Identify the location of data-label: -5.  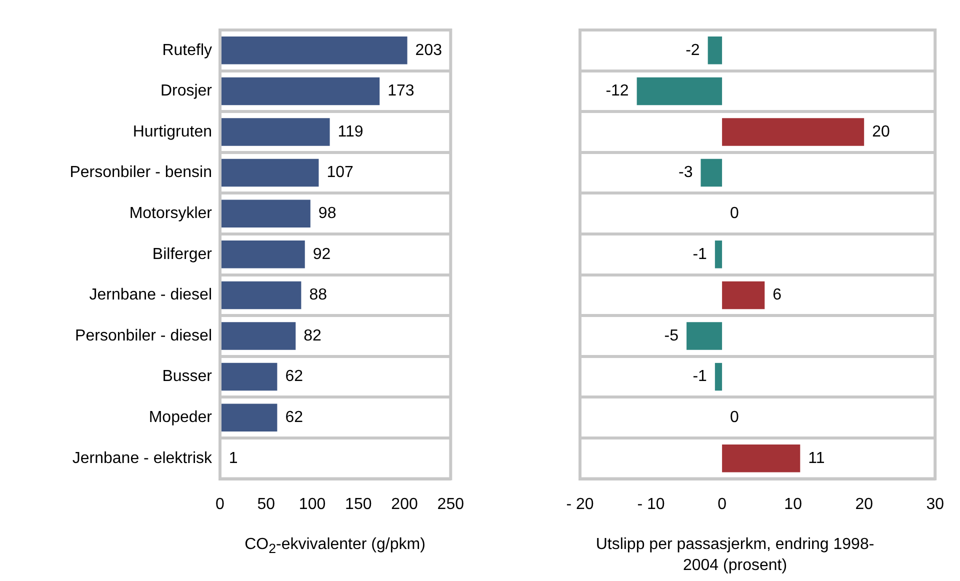
(671, 335).